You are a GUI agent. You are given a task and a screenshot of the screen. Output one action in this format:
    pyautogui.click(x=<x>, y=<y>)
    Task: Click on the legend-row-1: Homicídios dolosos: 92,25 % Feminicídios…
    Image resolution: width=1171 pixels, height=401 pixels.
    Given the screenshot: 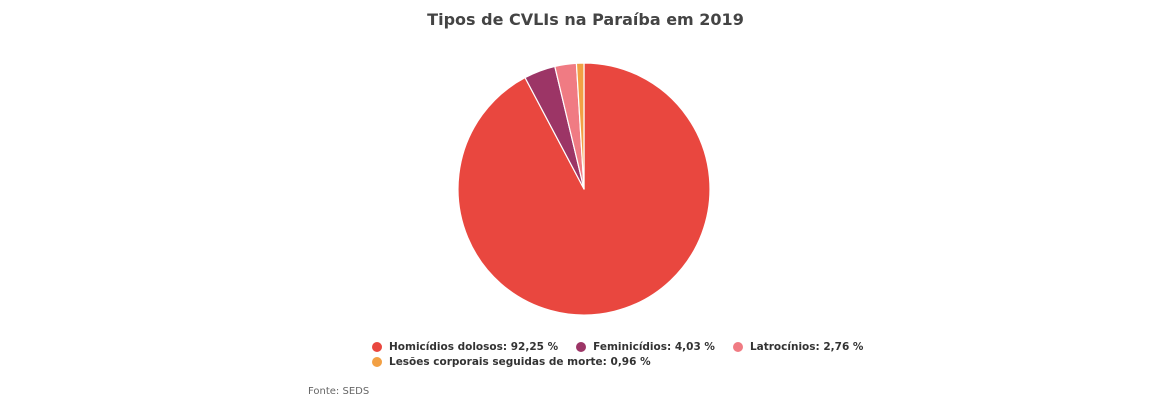 What is the action you would take?
    pyautogui.click(x=617, y=346)
    